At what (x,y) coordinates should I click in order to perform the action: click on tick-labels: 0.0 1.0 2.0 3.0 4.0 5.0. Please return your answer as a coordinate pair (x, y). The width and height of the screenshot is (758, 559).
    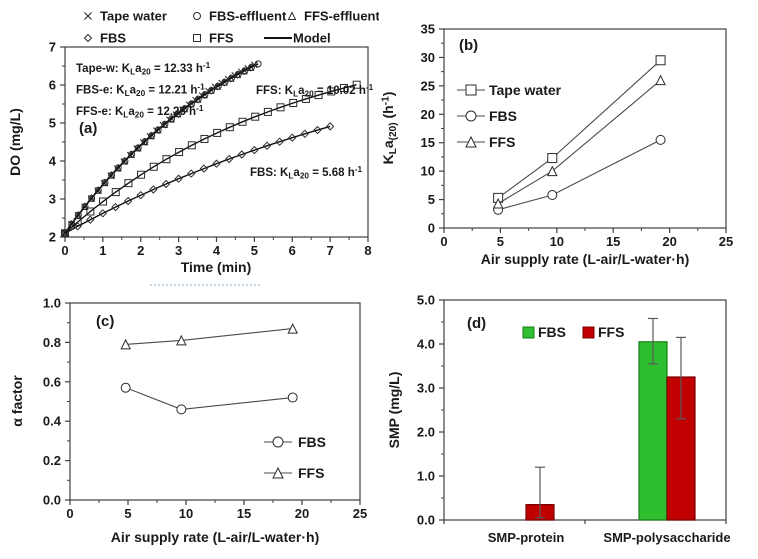
    Looking at the image, I should click on (426, 410).